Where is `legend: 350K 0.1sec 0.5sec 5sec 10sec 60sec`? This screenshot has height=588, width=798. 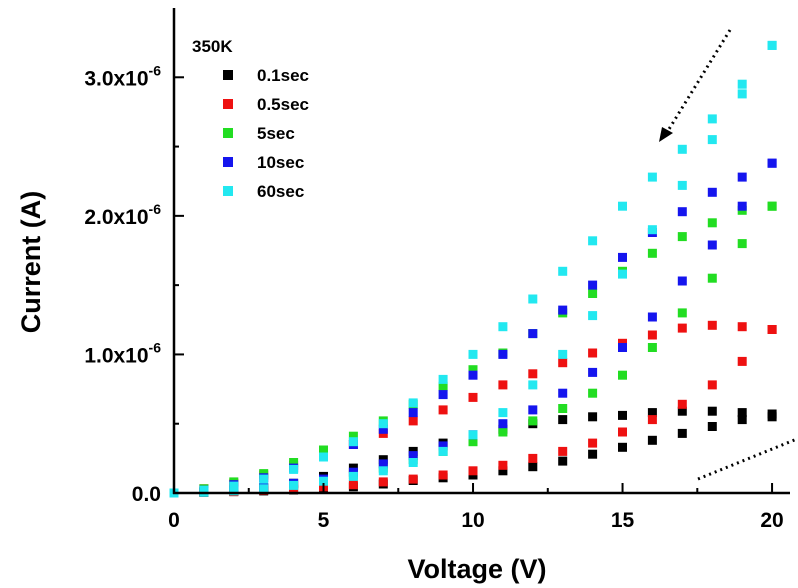 legend: 350K 0.1sec 0.5sec 5sec 10sec 60sec is located at coordinates (250, 119).